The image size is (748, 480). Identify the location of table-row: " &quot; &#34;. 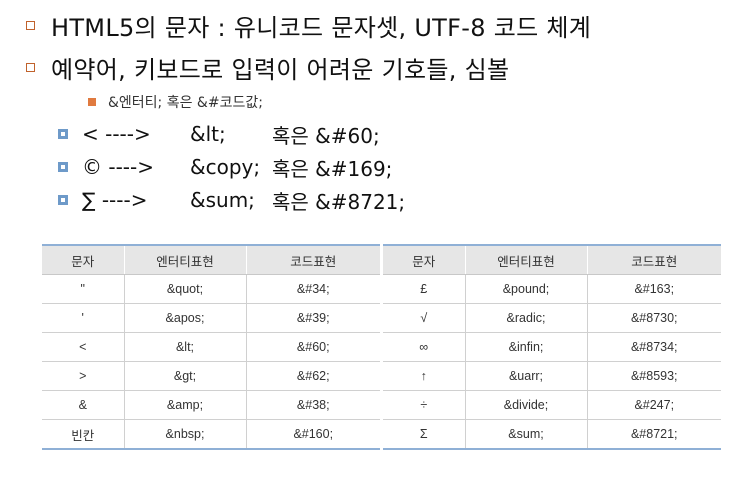
(211, 289).